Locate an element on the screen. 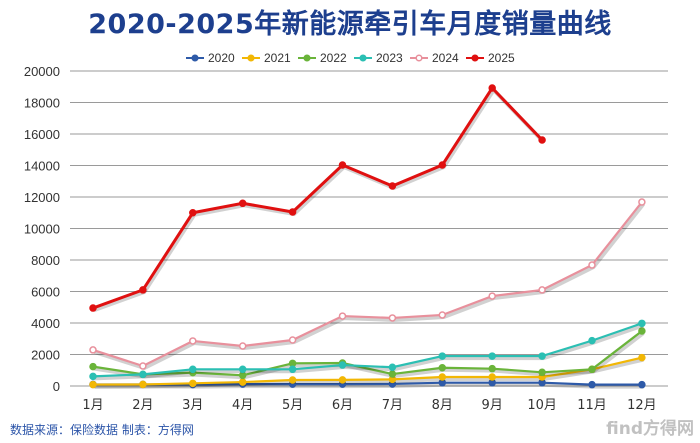 This screenshot has width=700, height=443. x-tick-label: 7月 is located at coordinates (392, 405).